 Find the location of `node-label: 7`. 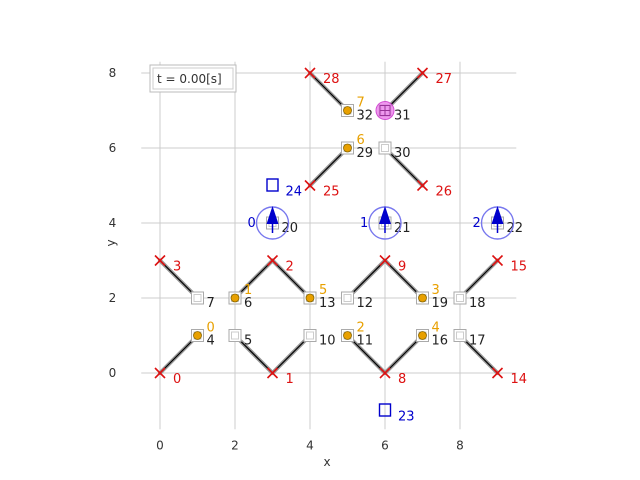

node-label: 7 is located at coordinates (211, 303).